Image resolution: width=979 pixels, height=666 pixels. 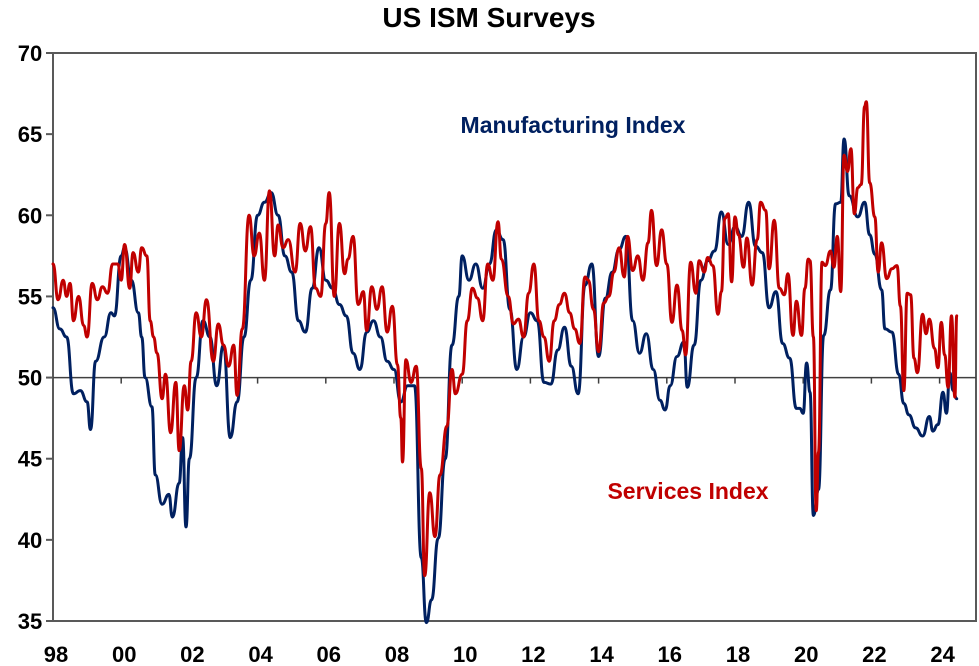 What do you see at coordinates (573, 125) in the screenshot?
I see `annotation-manufacturing-index: Manufacturing Index` at bounding box center [573, 125].